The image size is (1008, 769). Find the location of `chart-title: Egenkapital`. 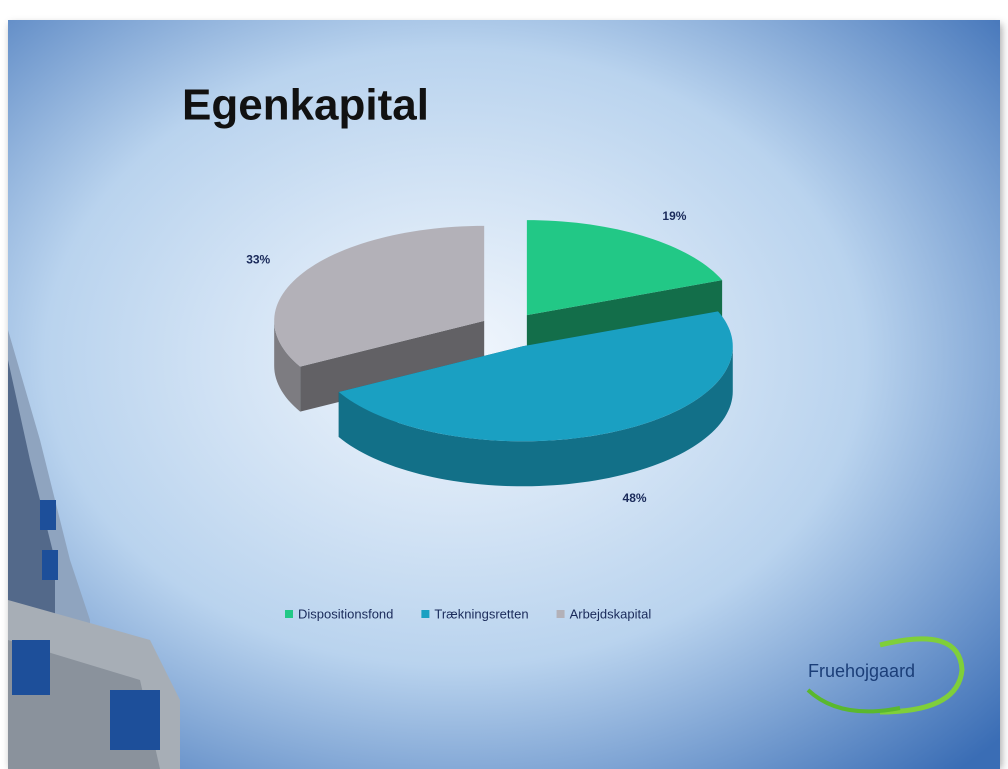

chart-title: Egenkapital is located at coordinates (305, 105).